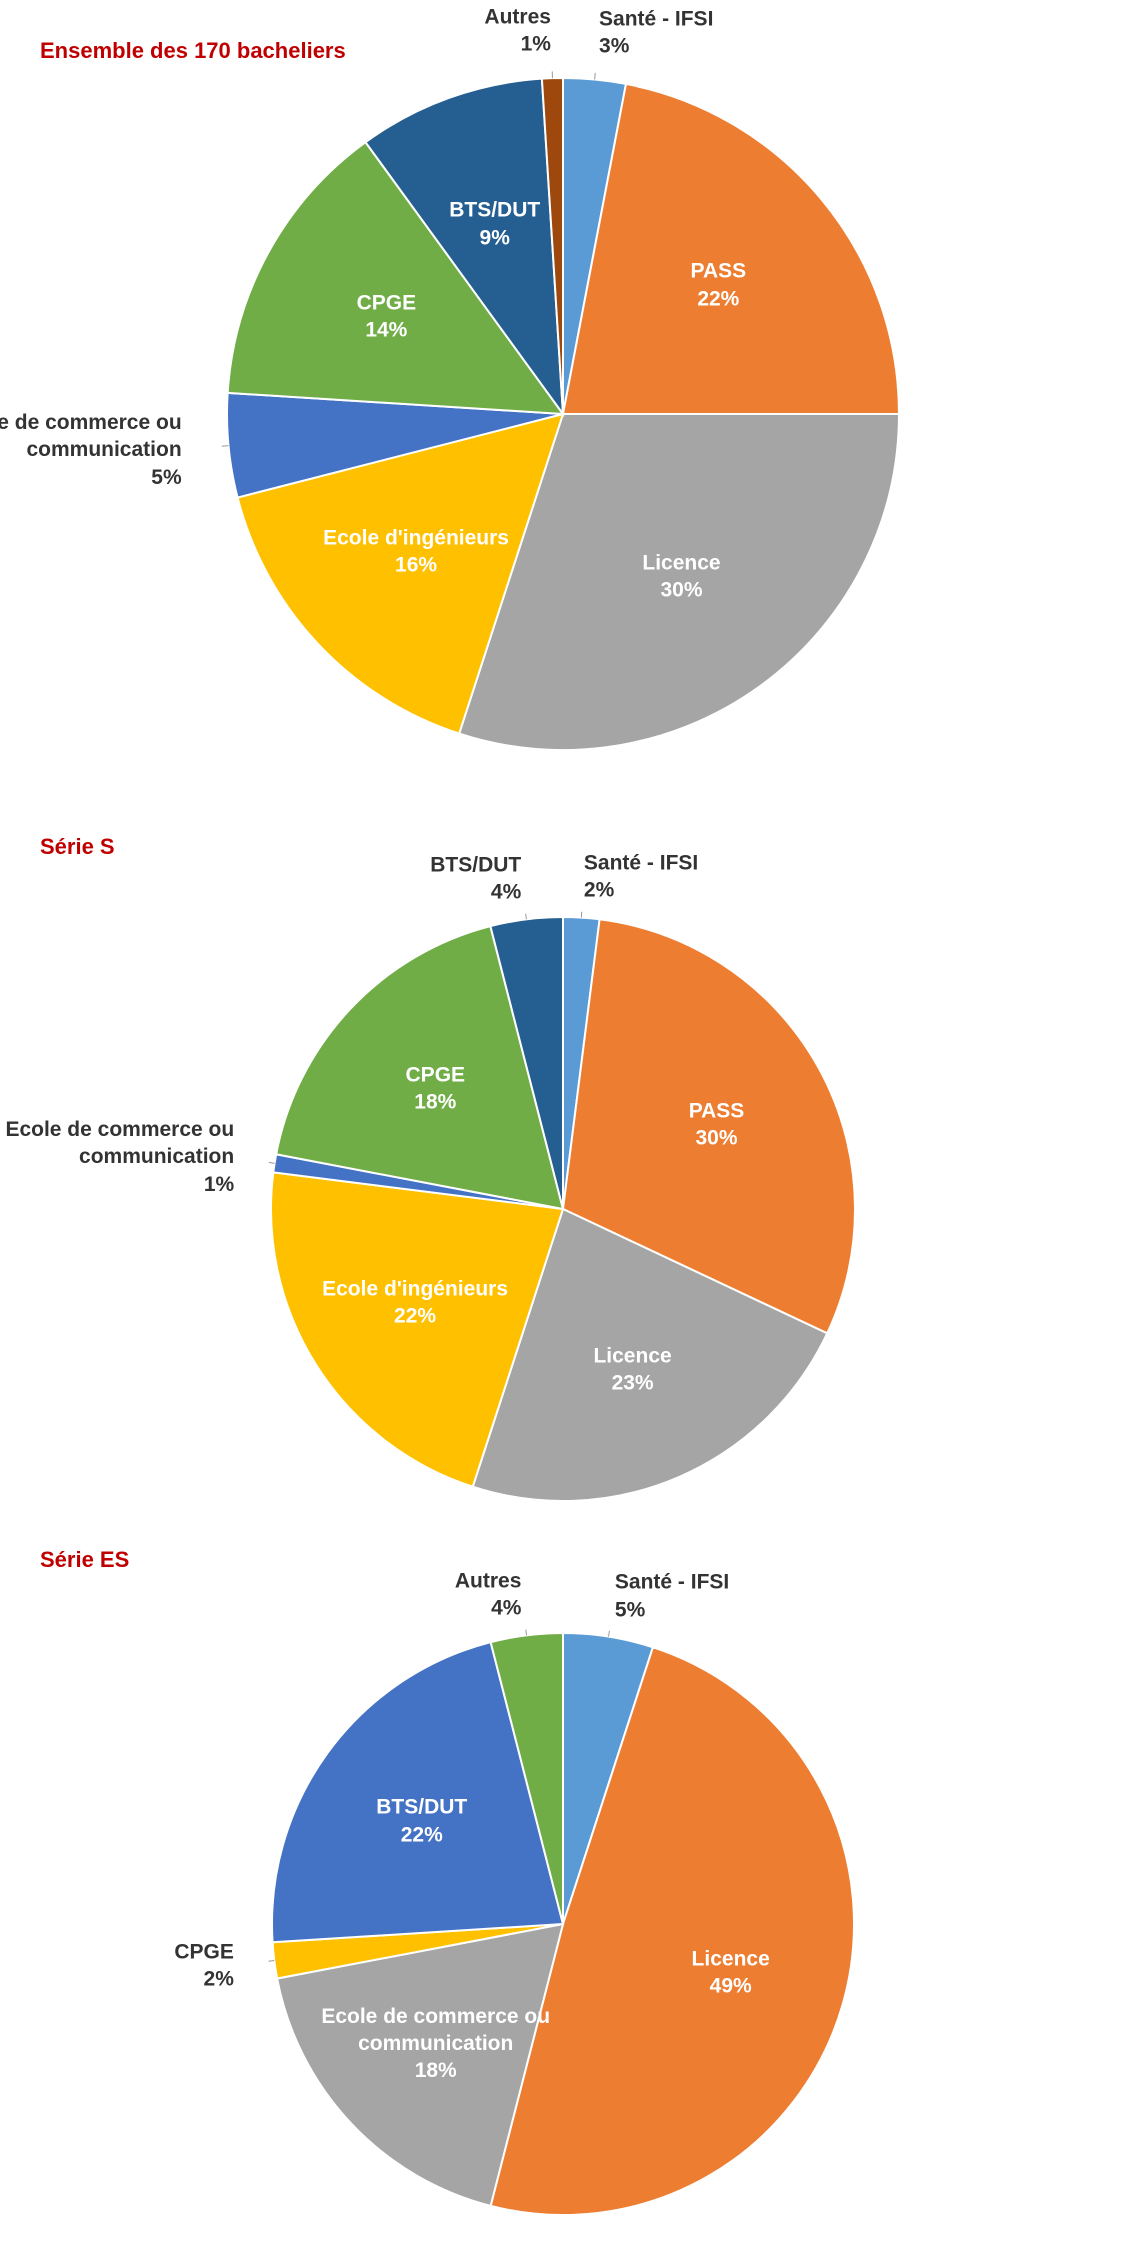 Image resolution: width=1134 pixels, height=2266 pixels. I want to click on slice-label: BTS/DUT 4%, so click(406, 878).